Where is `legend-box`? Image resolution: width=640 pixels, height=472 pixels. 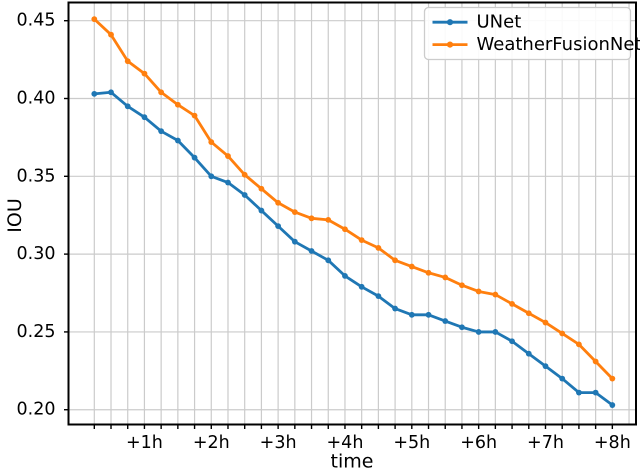 legend-box is located at coordinates (527, 33).